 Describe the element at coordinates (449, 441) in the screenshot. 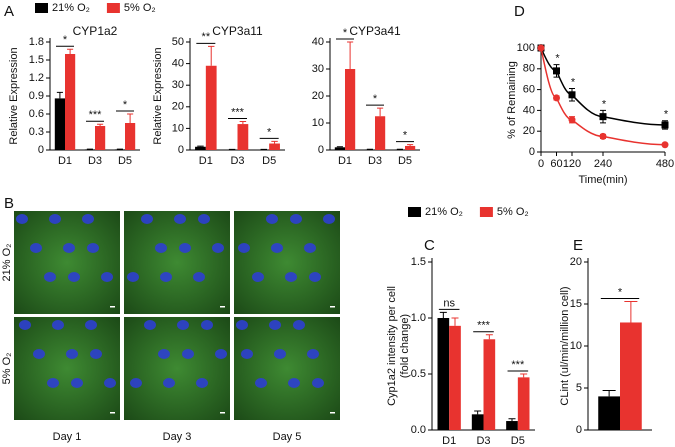

I see `x-tick-label: D1` at that location.